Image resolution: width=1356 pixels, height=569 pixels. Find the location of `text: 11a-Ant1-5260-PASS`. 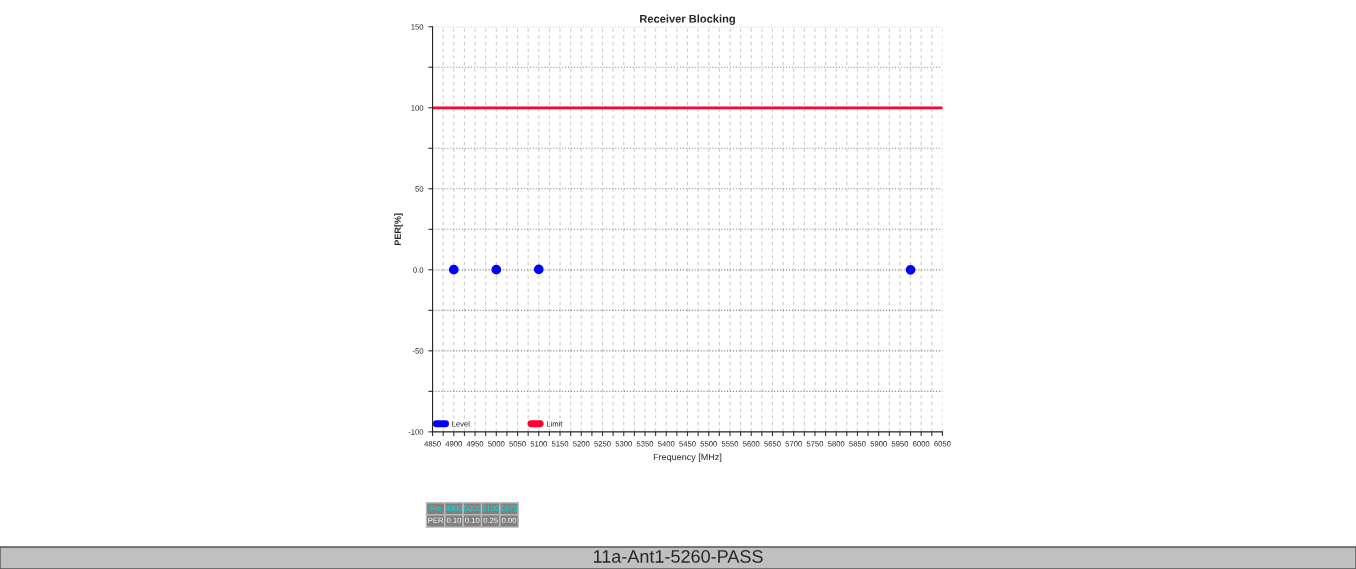

text: 11a-Ant1-5260-PASS is located at coordinates (678, 556).